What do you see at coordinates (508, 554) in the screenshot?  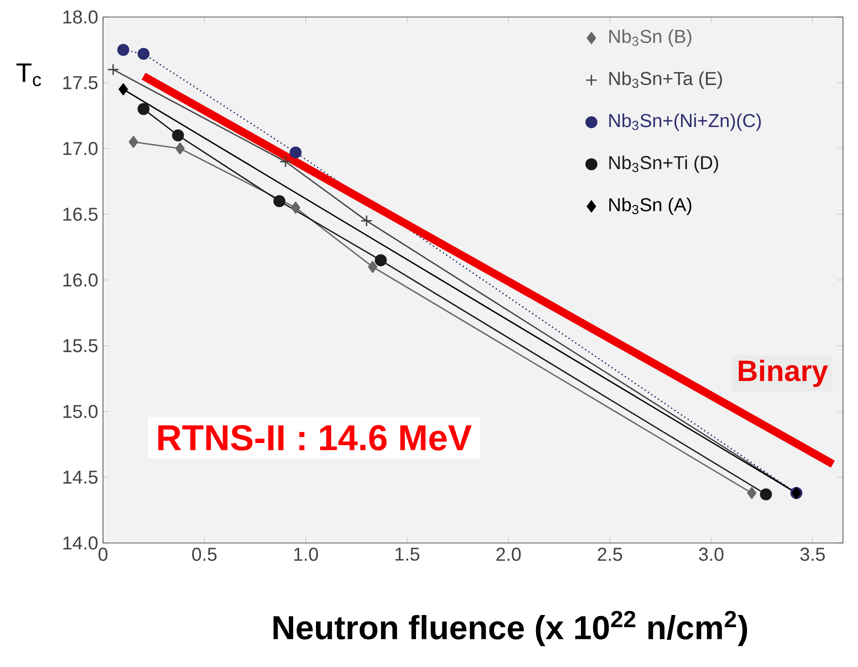 I see `x-tick-label: 2.0` at bounding box center [508, 554].